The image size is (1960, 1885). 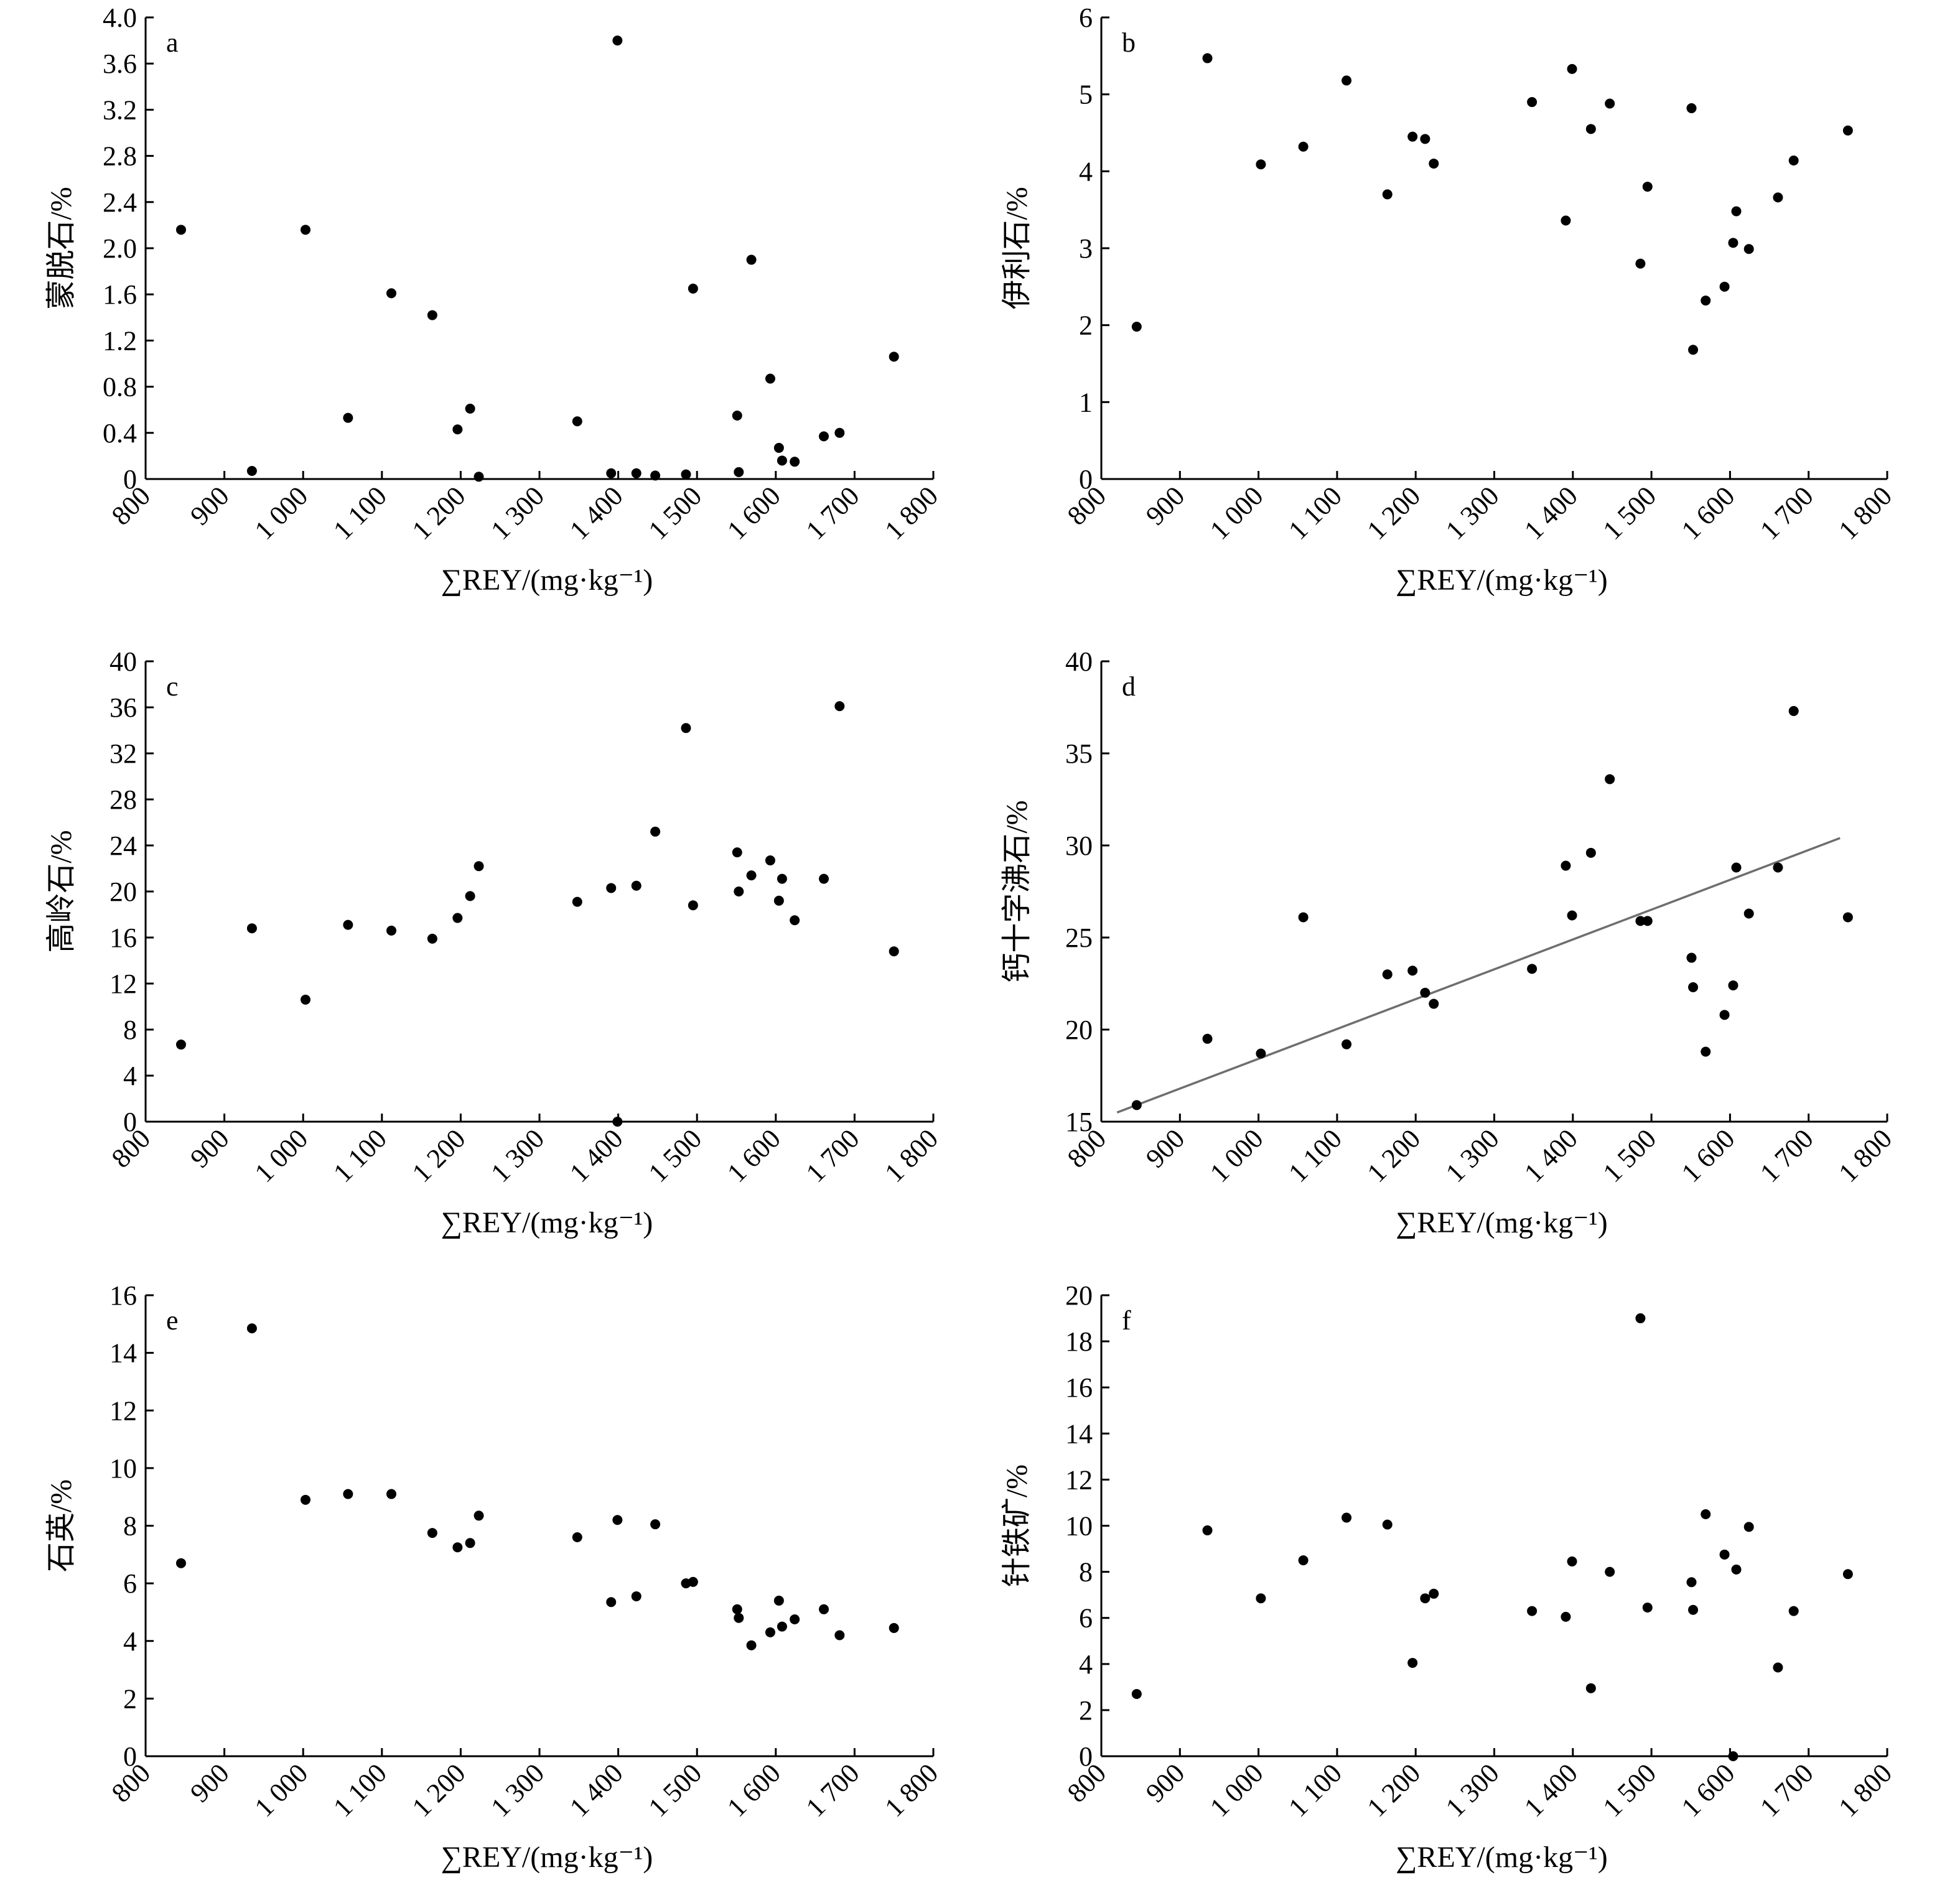 I want to click on y-tick-label: 24, so click(x=123, y=846).